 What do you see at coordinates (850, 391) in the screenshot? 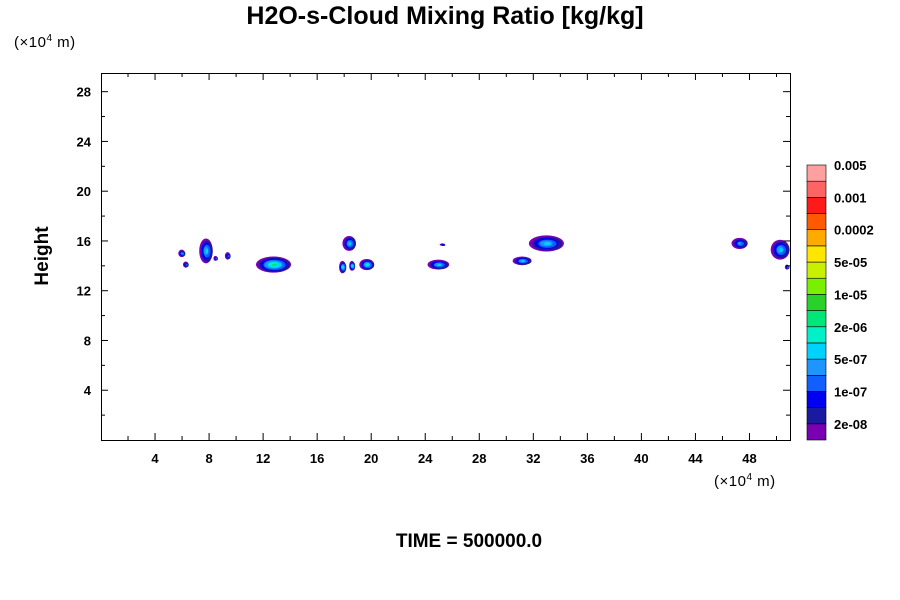
I see `colorbar-label: 1e-07` at bounding box center [850, 391].